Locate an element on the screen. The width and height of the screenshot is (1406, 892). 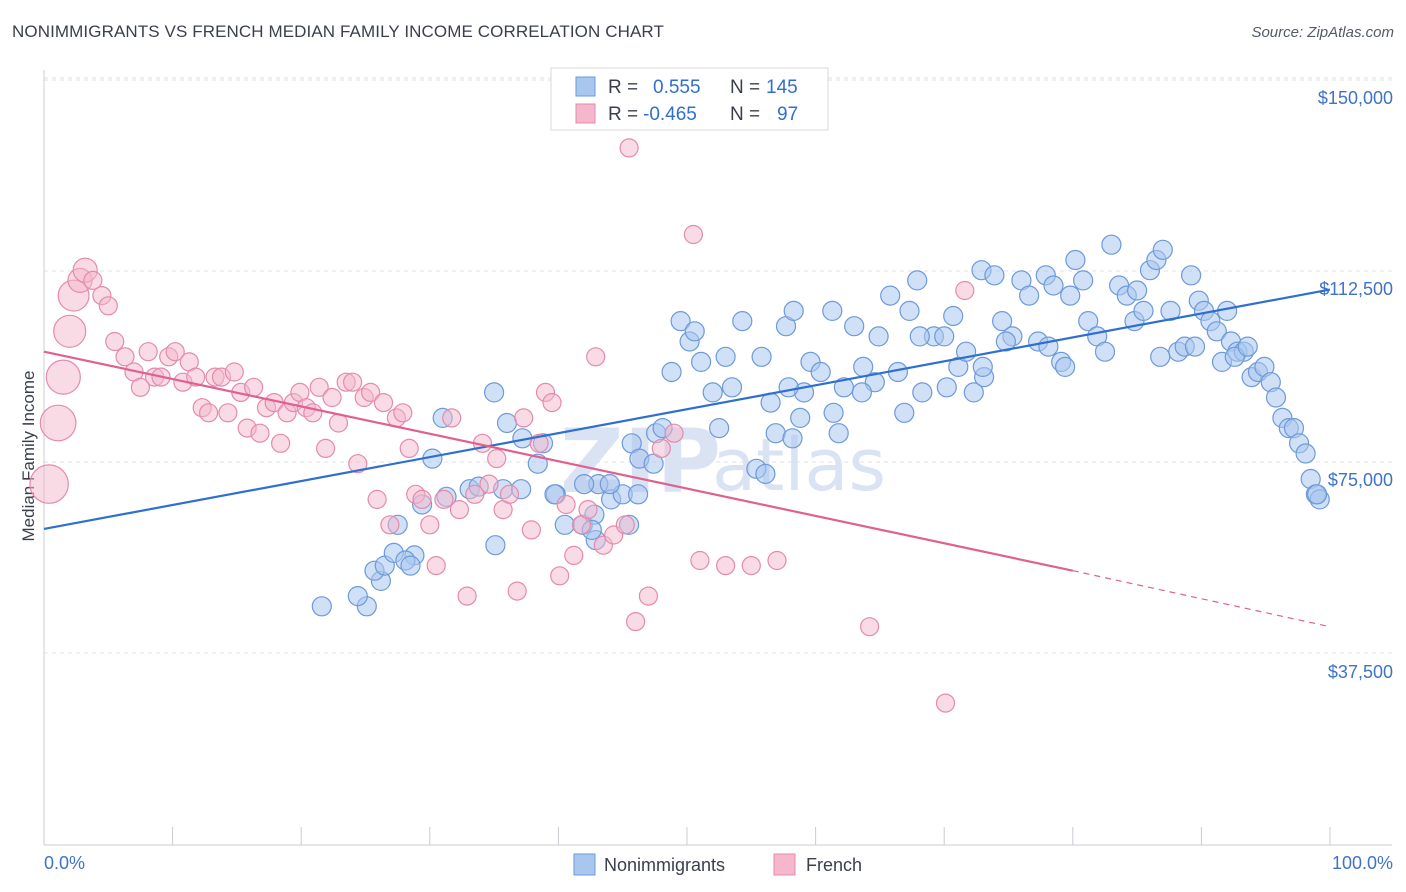
legend-r-value: -0.465 is located at coordinates (670, 114).